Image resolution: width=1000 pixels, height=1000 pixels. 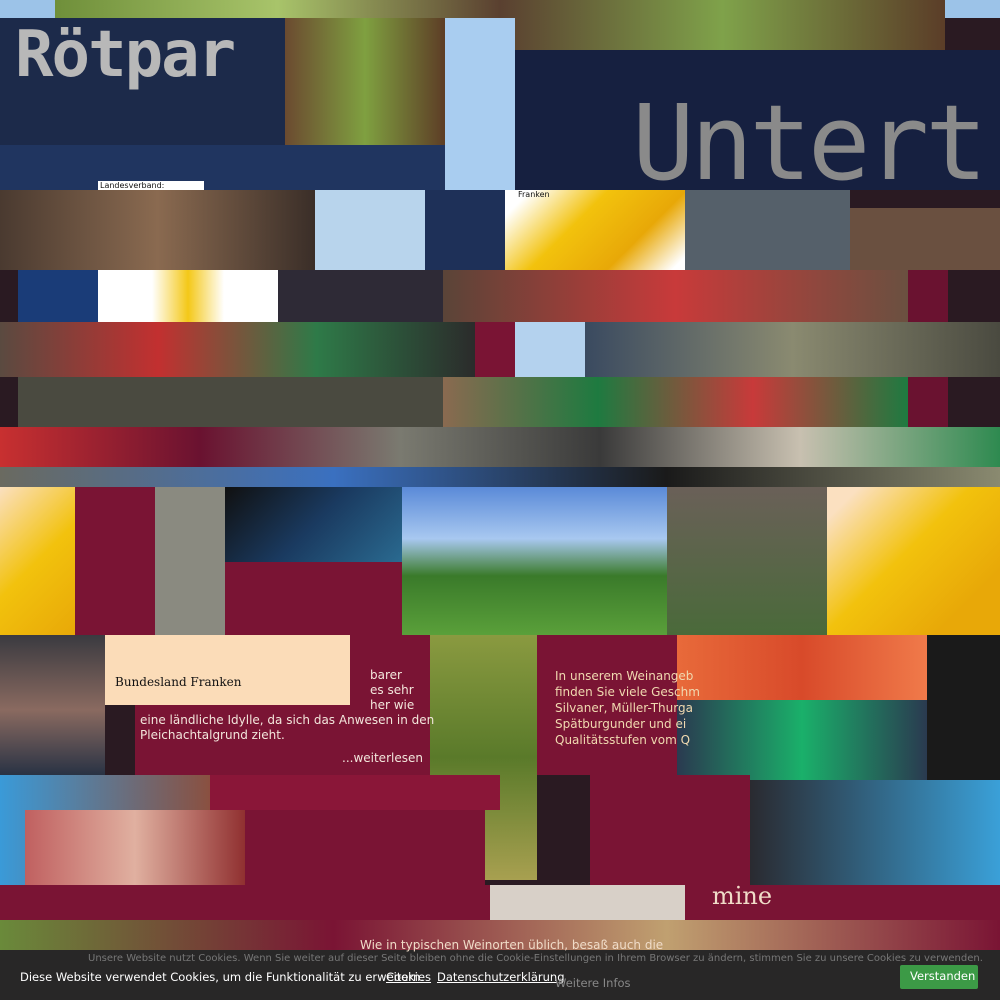 What do you see at coordinates (802, 667) in the screenshot?
I see `team-photo` at bounding box center [802, 667].